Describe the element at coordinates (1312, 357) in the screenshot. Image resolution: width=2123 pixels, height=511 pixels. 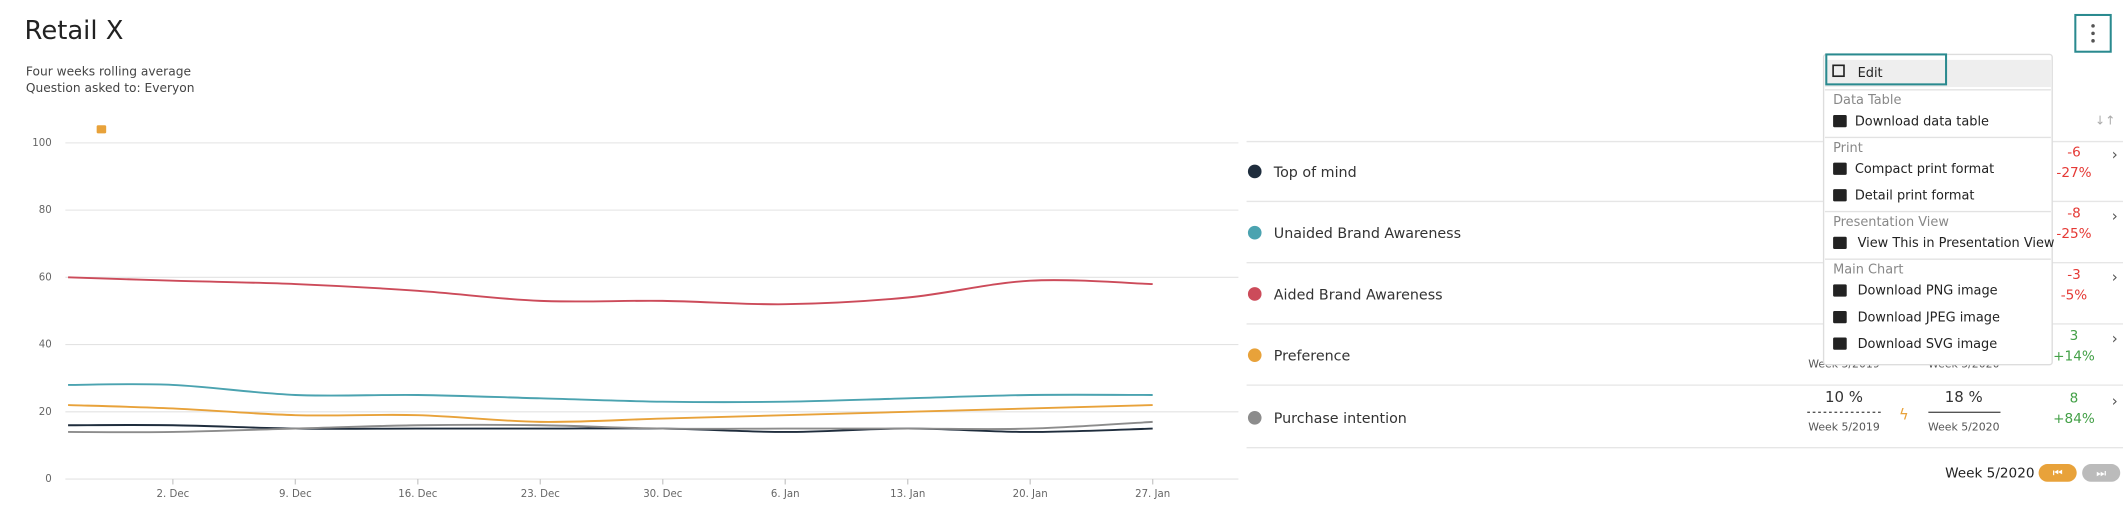
I see `legend-label: Preference` at that location.